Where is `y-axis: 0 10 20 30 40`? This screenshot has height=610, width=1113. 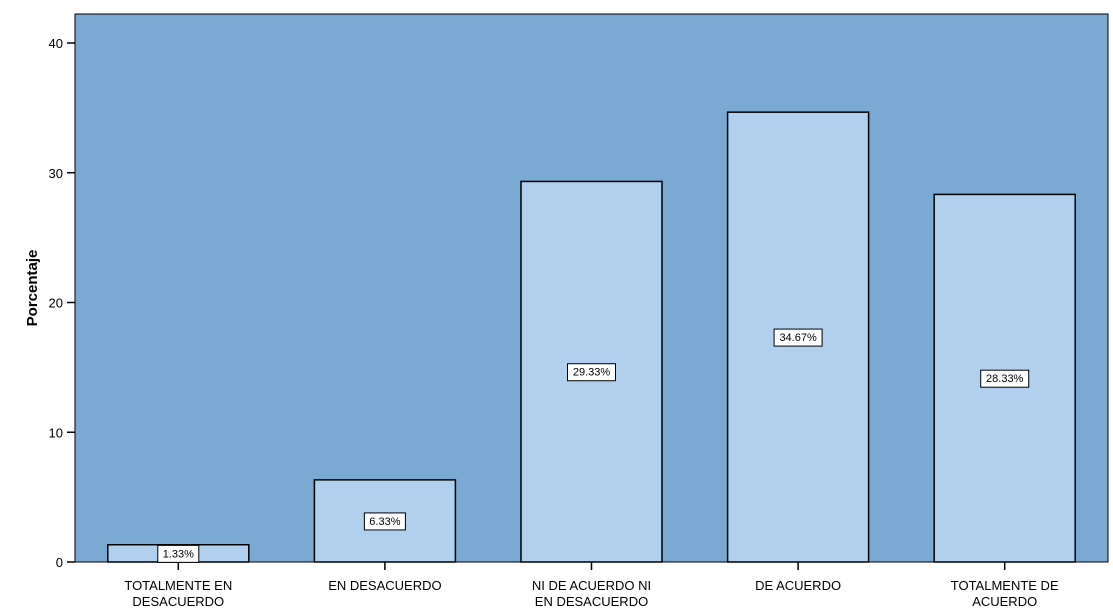 y-axis: 0 10 20 30 40 is located at coordinates (62, 303).